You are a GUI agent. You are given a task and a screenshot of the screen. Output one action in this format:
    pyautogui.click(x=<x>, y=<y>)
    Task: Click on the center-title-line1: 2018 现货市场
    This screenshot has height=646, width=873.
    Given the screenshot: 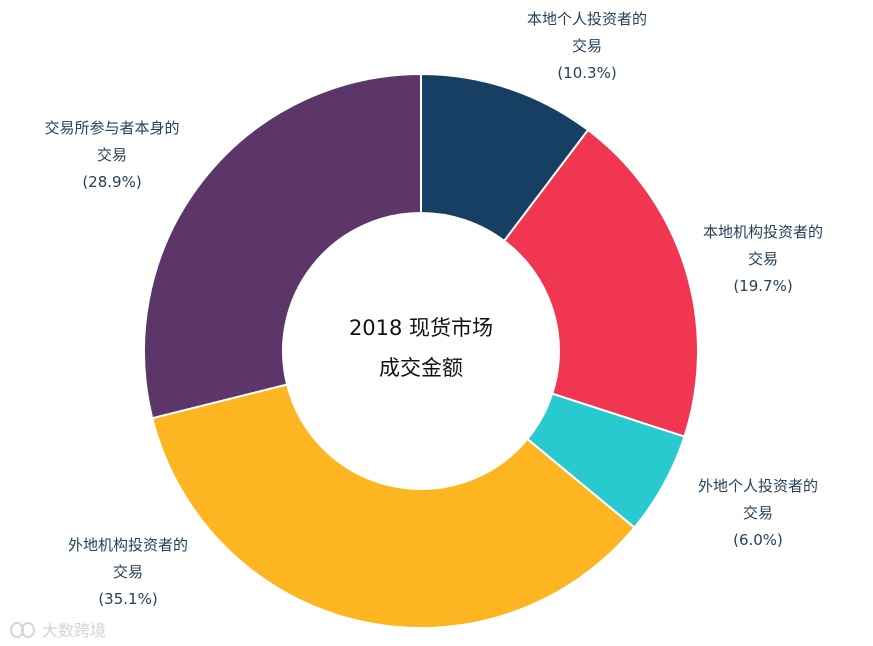 What is the action you would take?
    pyautogui.click(x=421, y=328)
    